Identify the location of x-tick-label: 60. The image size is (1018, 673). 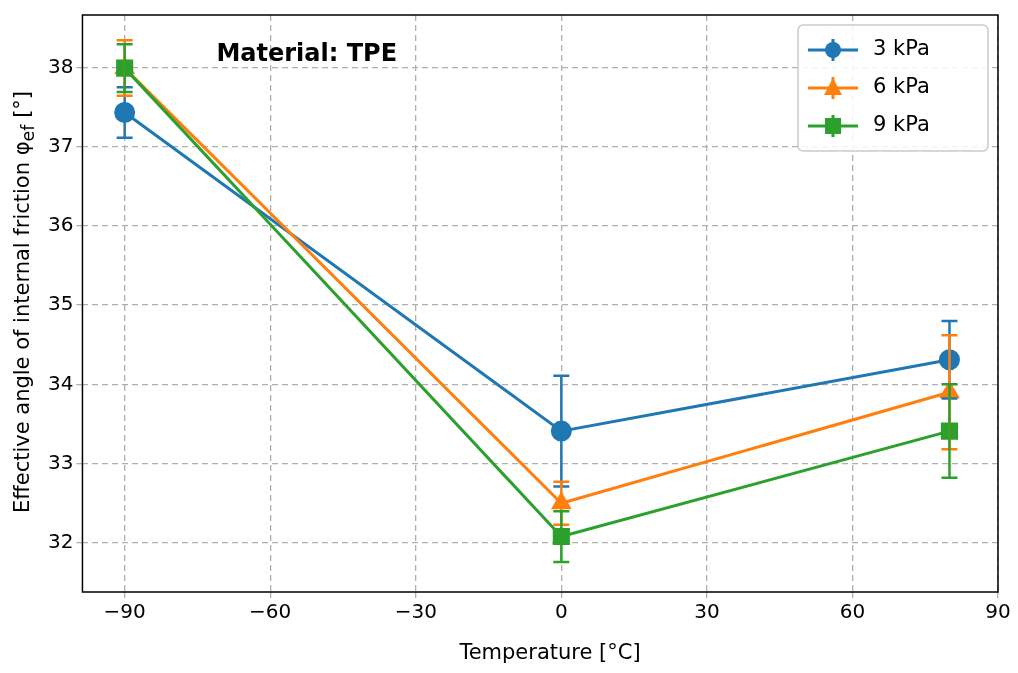
(852, 611).